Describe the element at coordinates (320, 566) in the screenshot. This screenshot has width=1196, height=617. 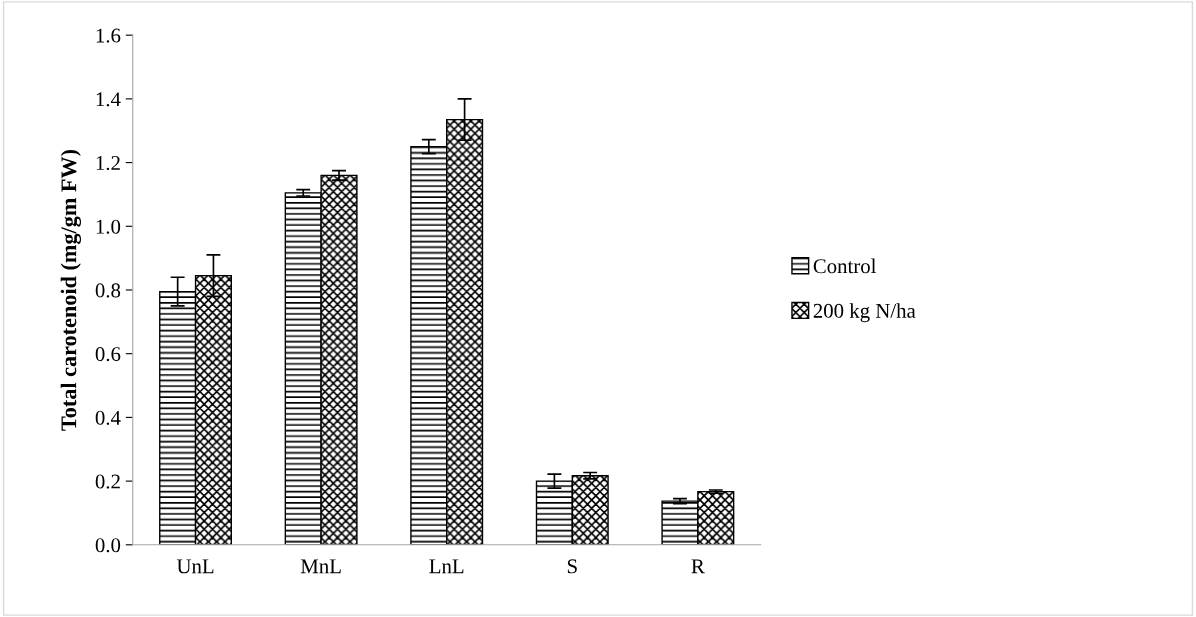
I see `x-tick-label: MnL` at that location.